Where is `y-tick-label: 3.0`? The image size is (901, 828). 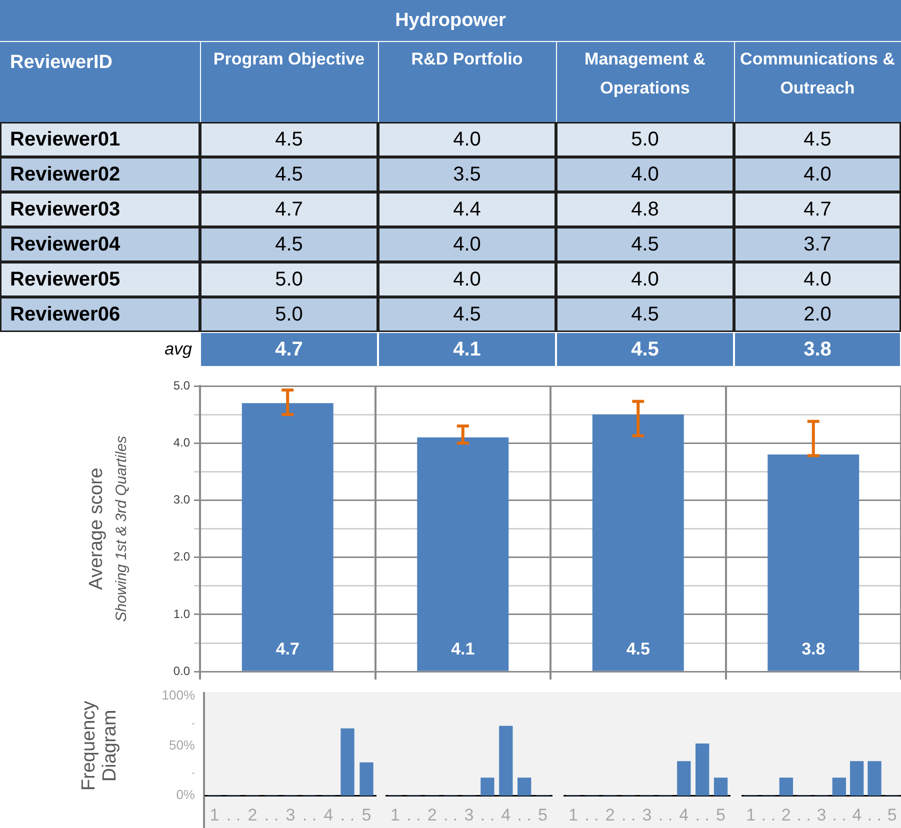
y-tick-label: 3.0 is located at coordinates (181, 499).